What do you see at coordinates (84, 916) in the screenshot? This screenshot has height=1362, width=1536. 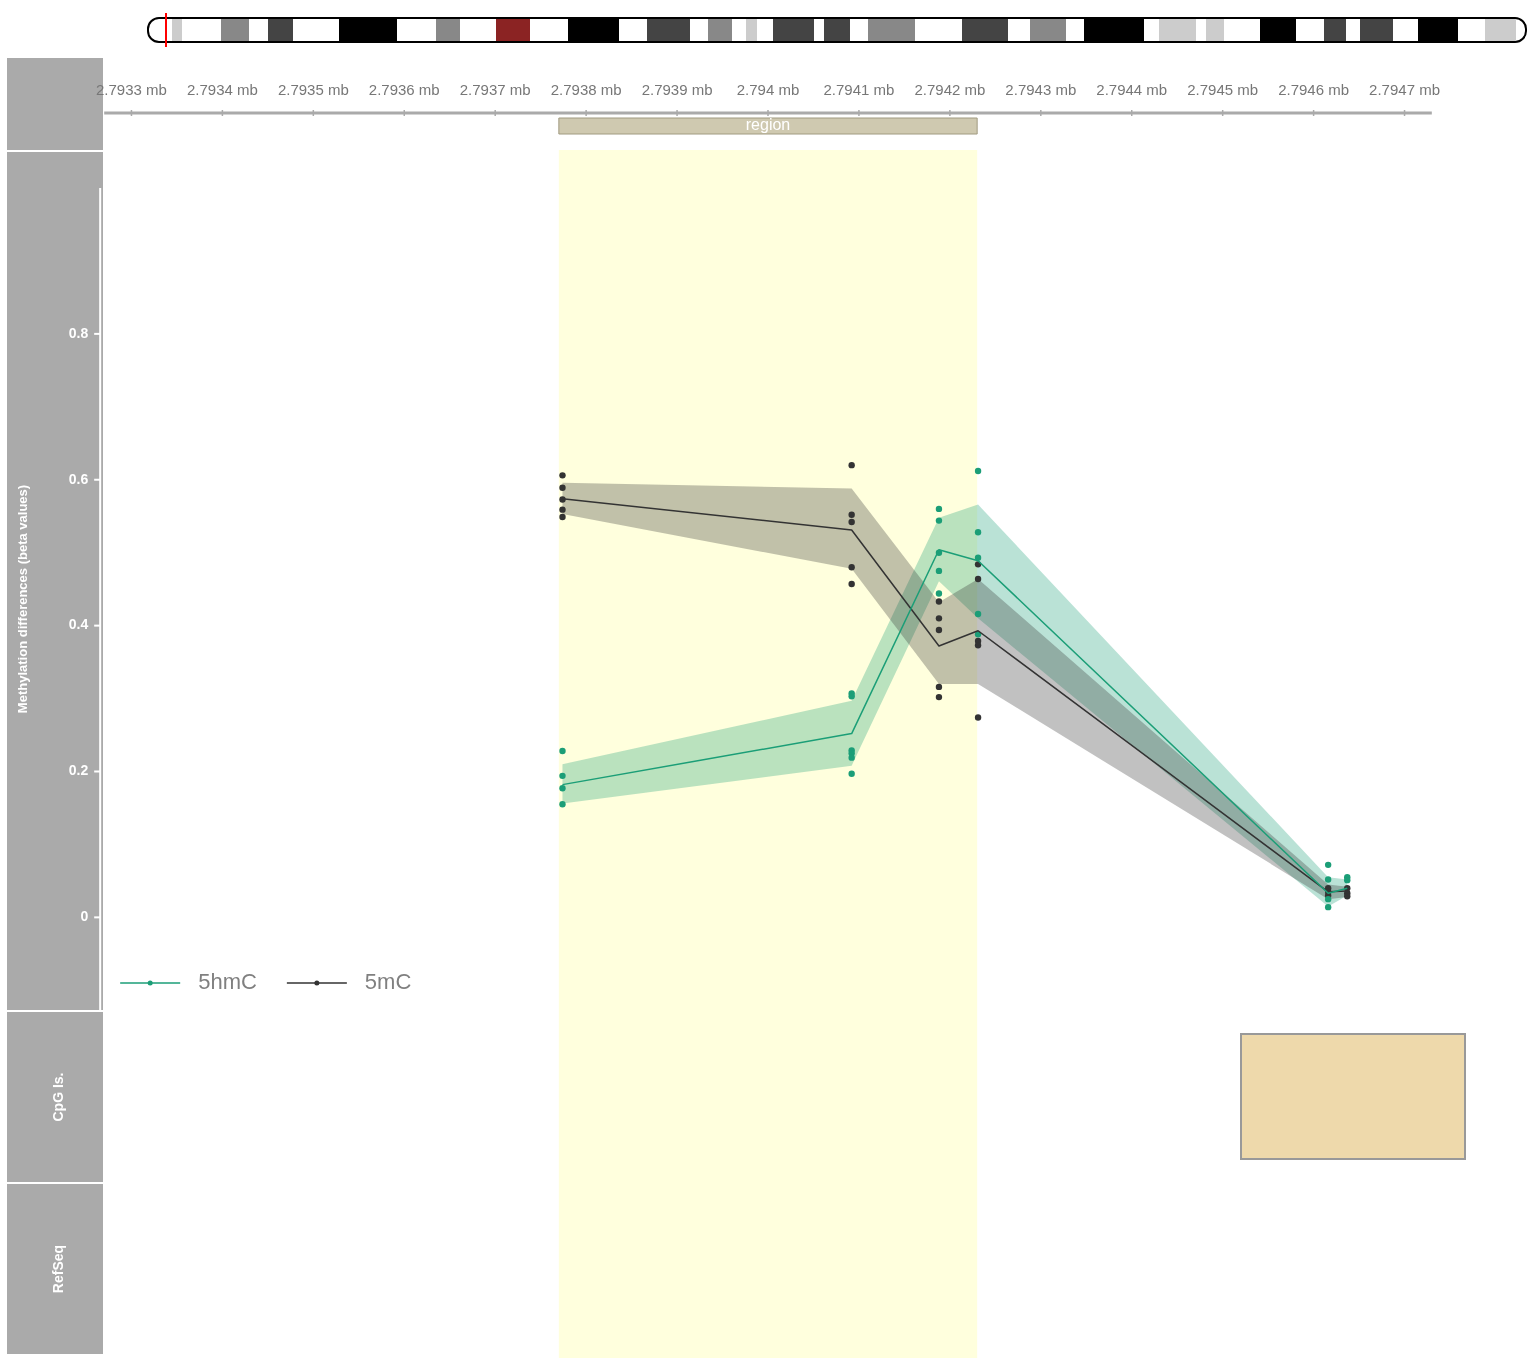 I see `y-tick-label: 0` at bounding box center [84, 916].